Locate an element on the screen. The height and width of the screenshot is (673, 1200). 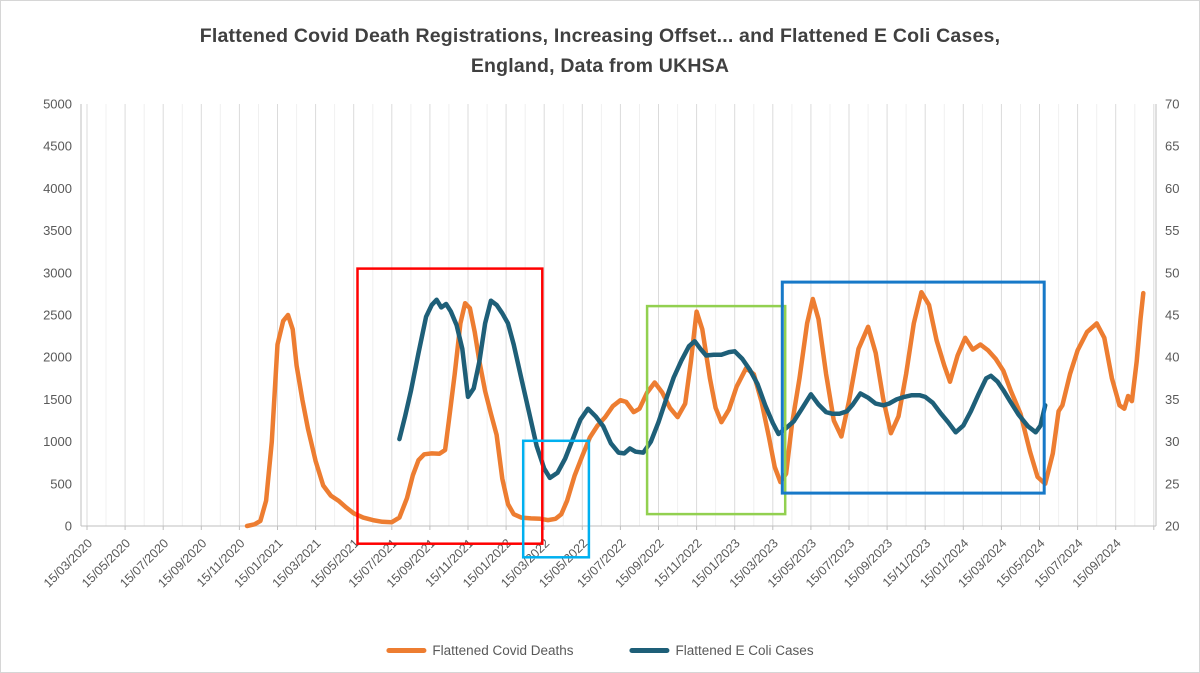
y-right-tick-label: 20 is located at coordinates (1172, 526).